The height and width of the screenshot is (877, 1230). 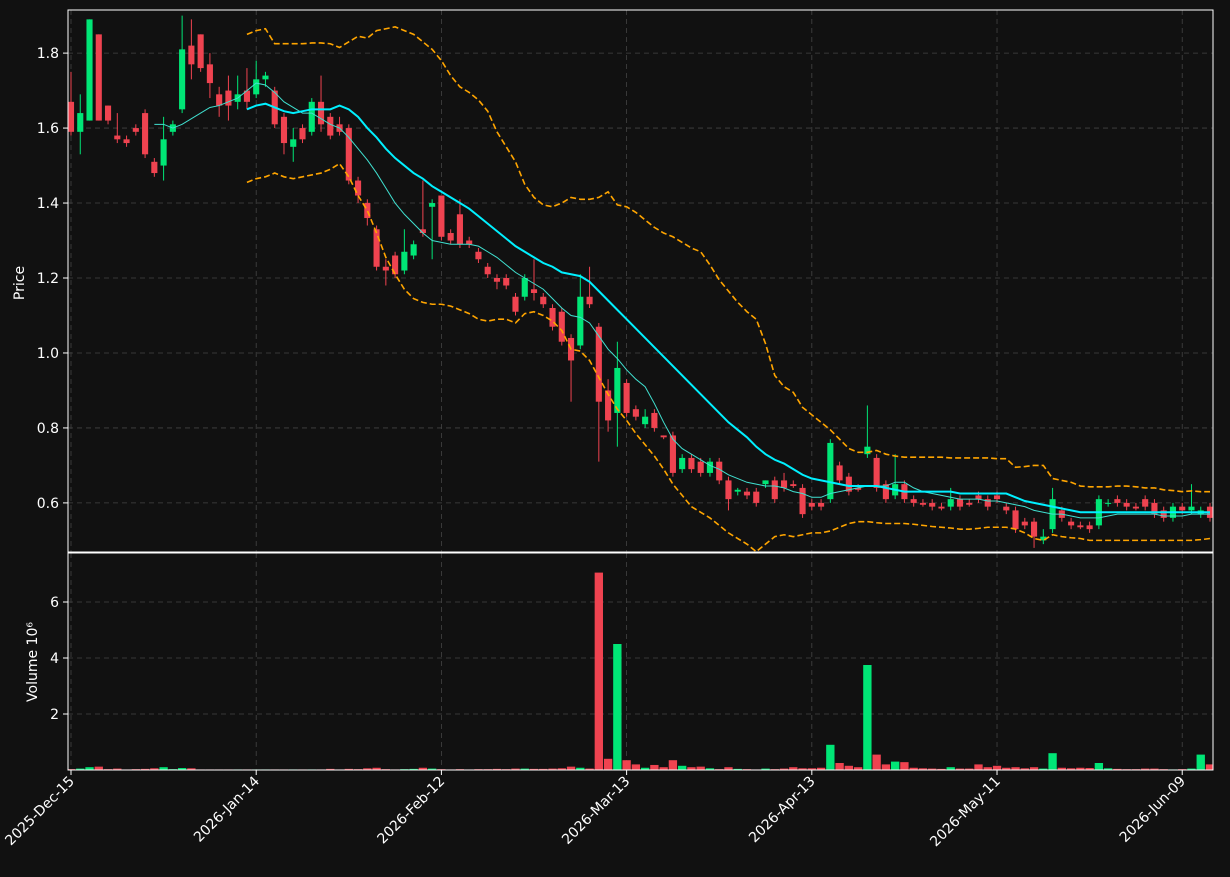 What do you see at coordinates (48, 429) in the screenshot?
I see `y-tick-label: 0.8` at bounding box center [48, 429].